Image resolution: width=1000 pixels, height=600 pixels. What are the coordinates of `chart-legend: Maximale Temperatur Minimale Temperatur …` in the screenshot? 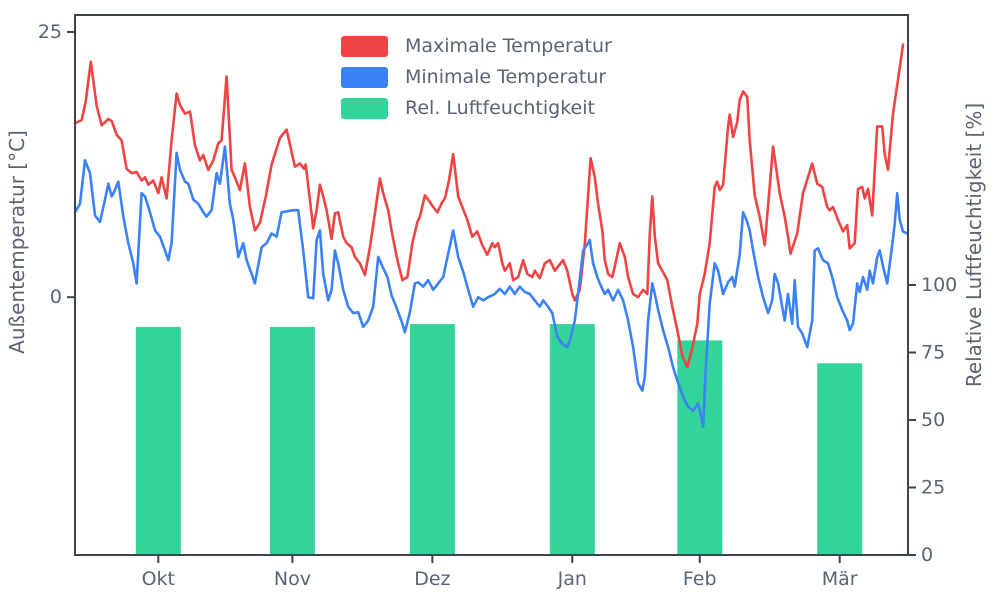 It's located at (476, 77).